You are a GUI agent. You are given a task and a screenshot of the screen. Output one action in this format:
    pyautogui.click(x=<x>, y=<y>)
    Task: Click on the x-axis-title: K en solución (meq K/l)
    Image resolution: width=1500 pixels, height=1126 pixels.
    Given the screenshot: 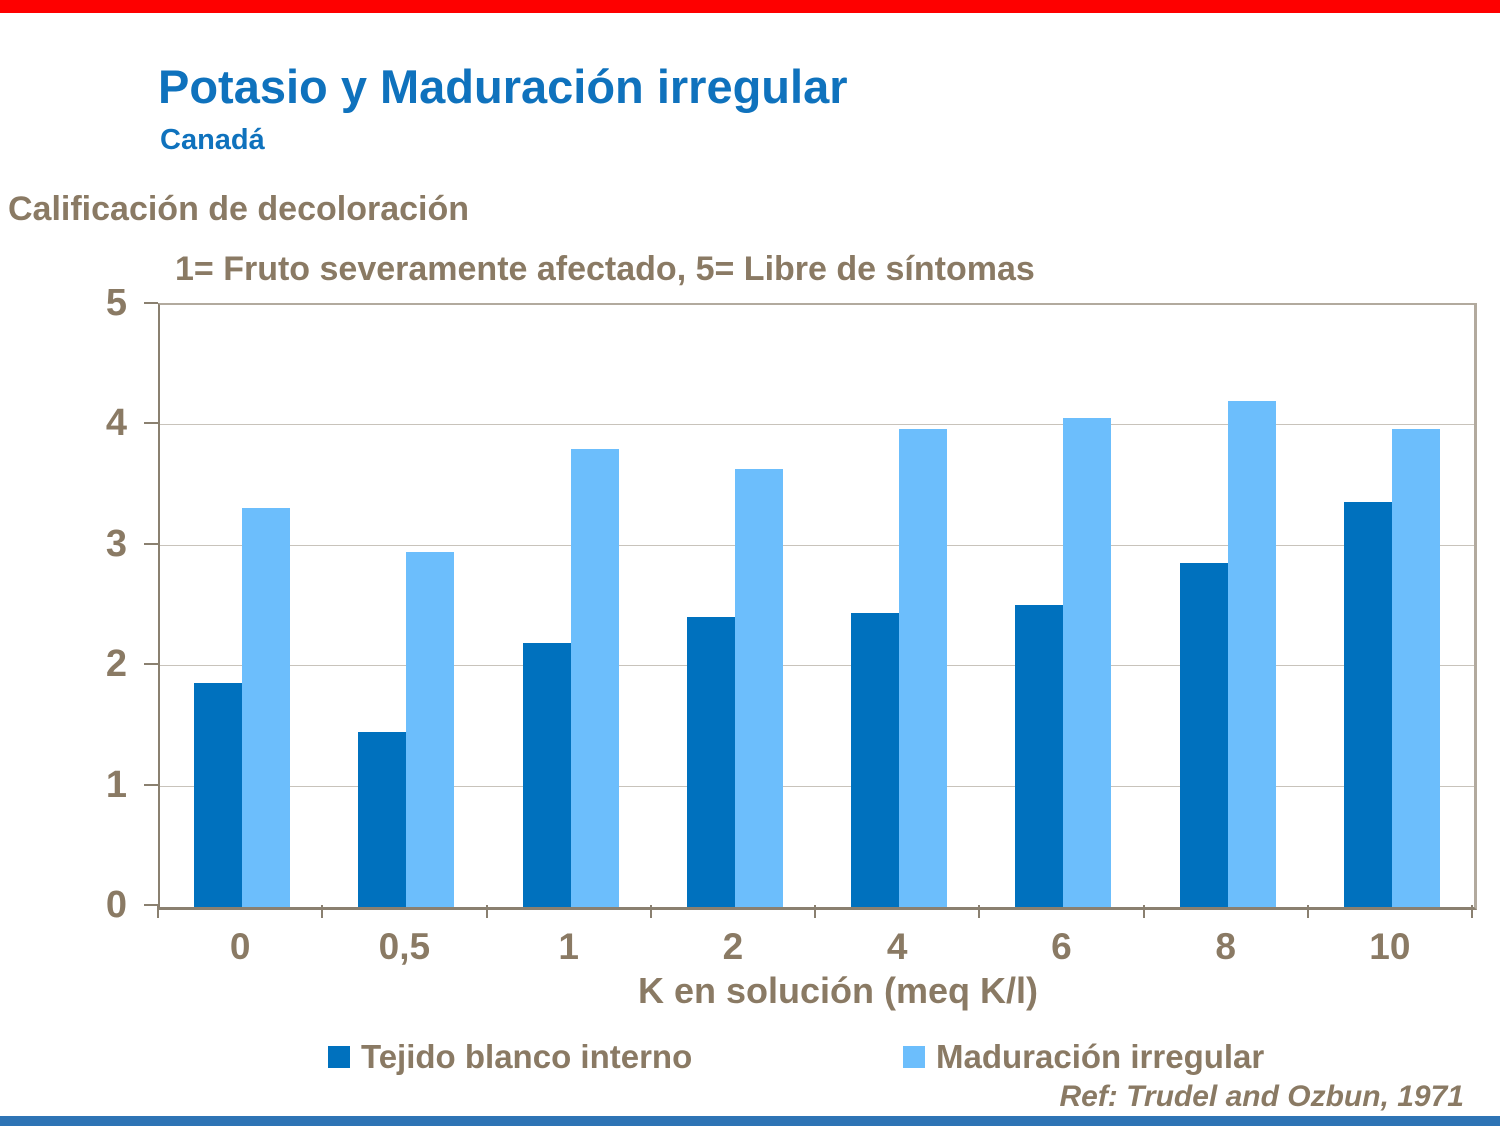 What is the action you would take?
    pyautogui.click(x=838, y=990)
    